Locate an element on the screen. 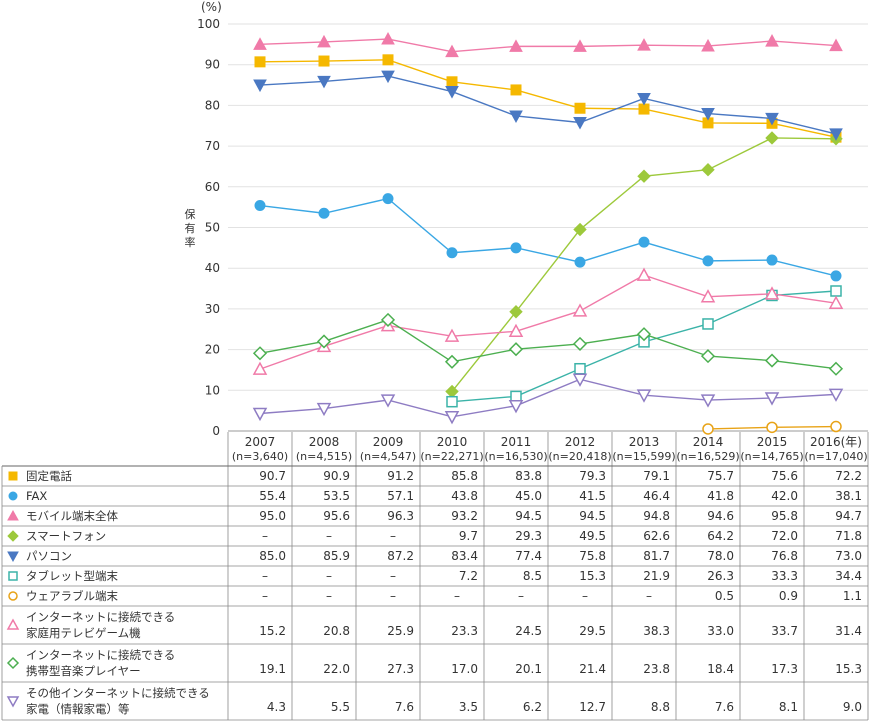  category-year: 2009 is located at coordinates (388, 442).